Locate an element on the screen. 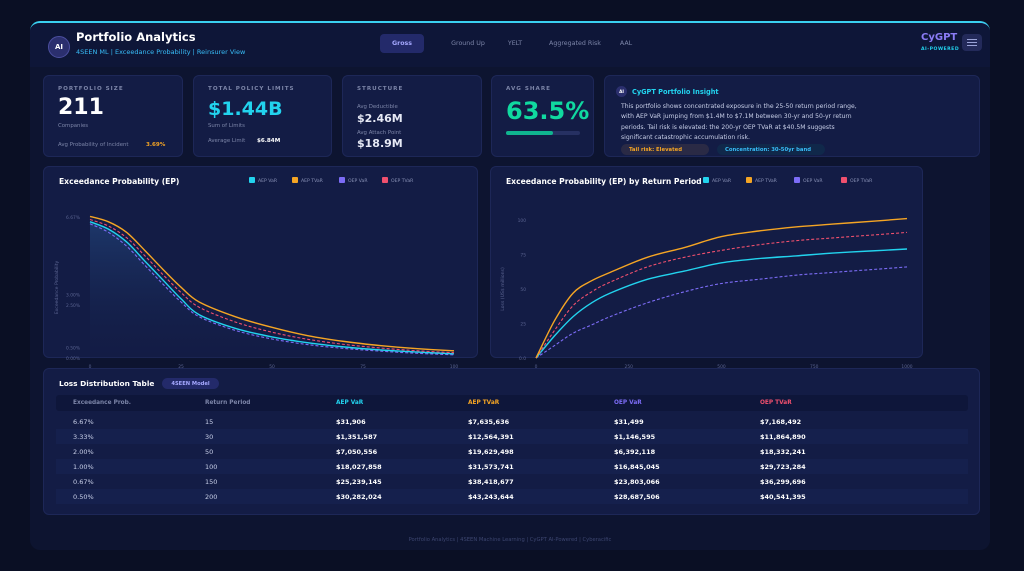 This screenshot has width=1024, height=571. table-cell: $18,027,858 is located at coordinates (359, 467).